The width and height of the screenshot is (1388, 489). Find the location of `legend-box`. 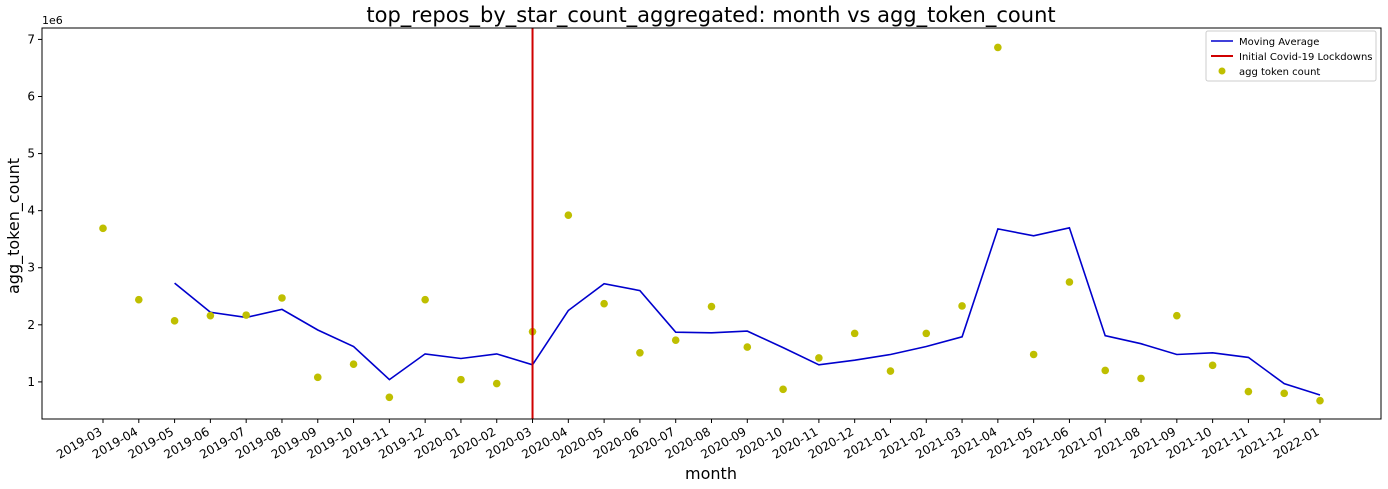

legend-box is located at coordinates (1291, 56).